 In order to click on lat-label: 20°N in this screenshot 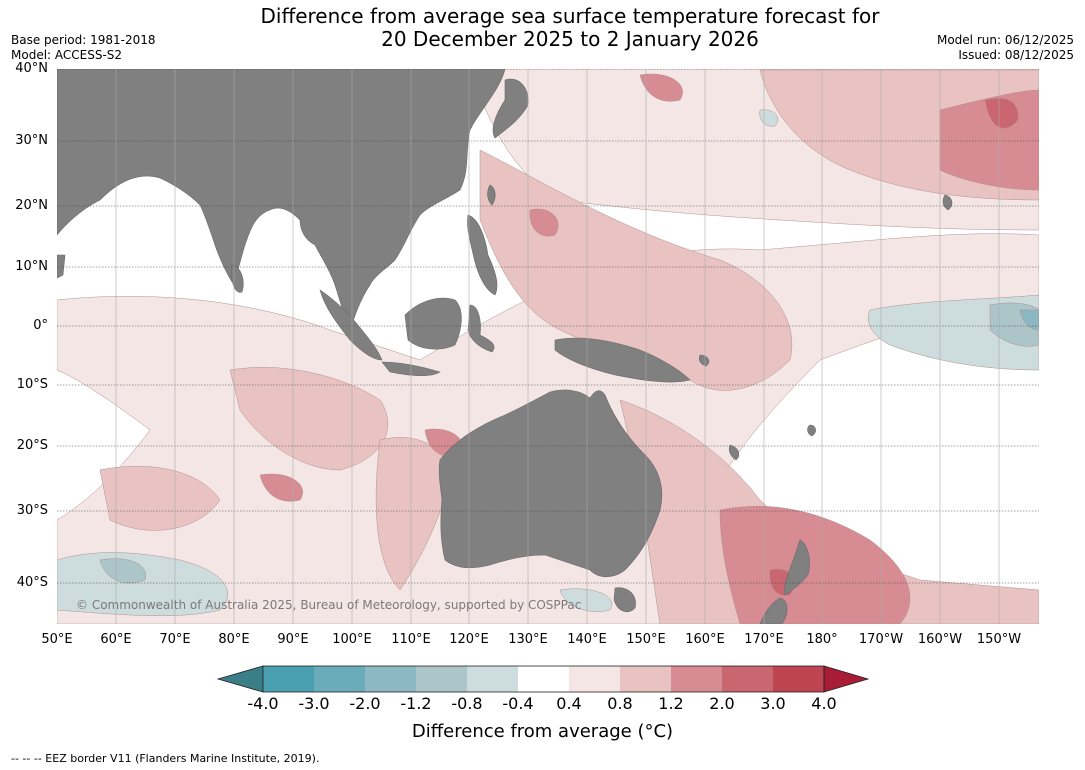, I will do `click(31, 205)`.